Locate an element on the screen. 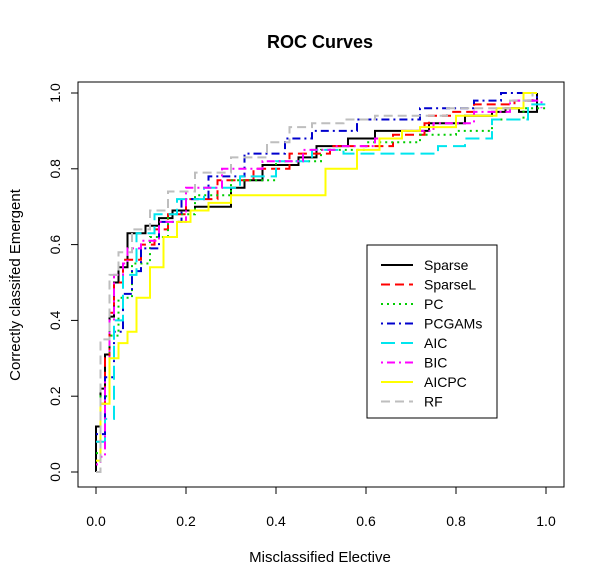  legend-box is located at coordinates (432, 331).